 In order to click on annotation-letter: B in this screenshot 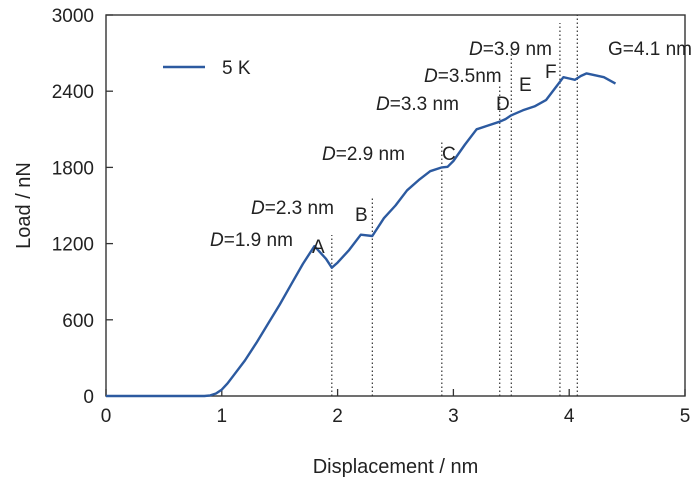, I will do `click(361, 215)`.